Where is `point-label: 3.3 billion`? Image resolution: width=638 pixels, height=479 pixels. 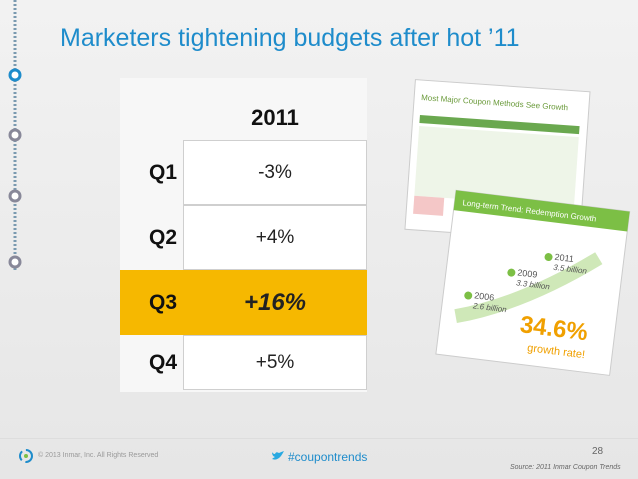
point-label: 3.3 billion is located at coordinates (533, 284).